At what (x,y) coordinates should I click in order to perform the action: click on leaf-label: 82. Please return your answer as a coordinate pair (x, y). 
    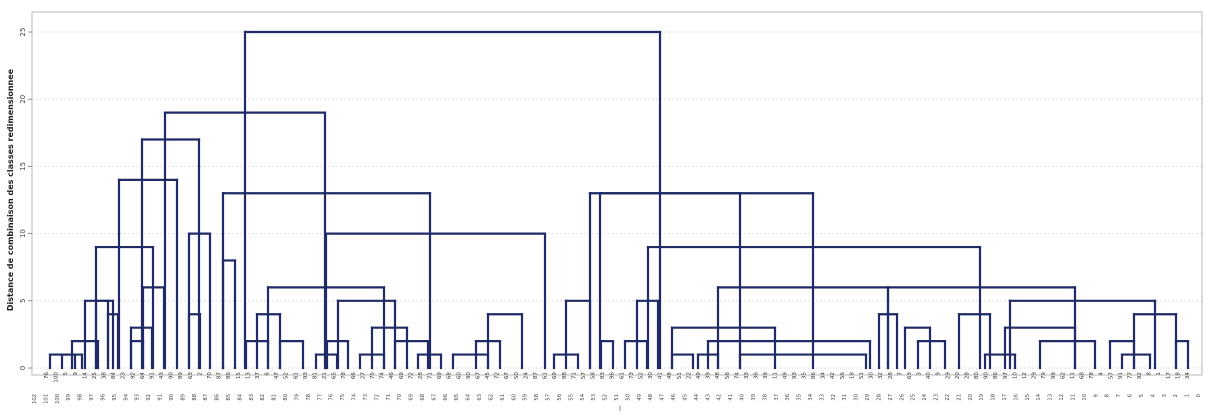
    Looking at the image, I should click on (263, 397).